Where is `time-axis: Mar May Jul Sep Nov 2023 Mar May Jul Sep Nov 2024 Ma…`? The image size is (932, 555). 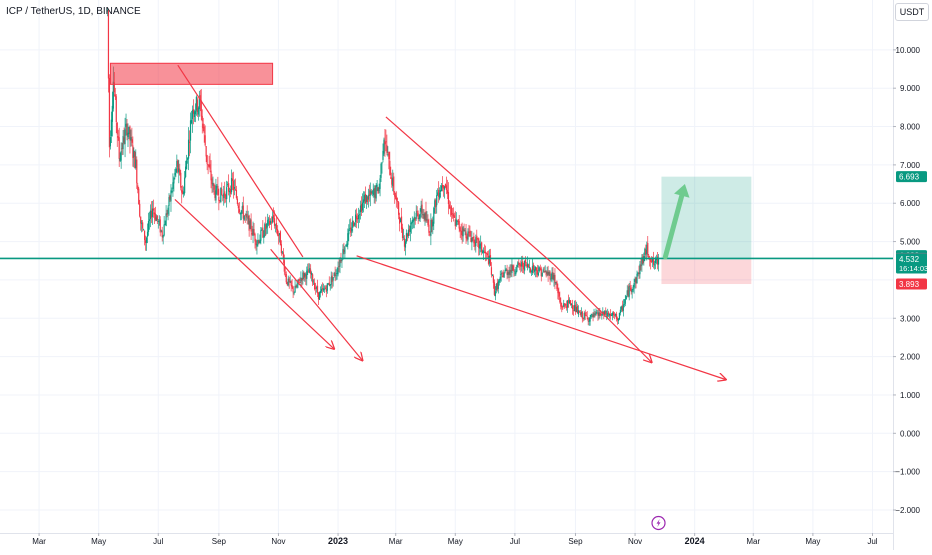 time-axis: Mar May Jul Sep Nov 2023 Mar May Jul Sep Nov 2024 Ma… is located at coordinates (446, 541).